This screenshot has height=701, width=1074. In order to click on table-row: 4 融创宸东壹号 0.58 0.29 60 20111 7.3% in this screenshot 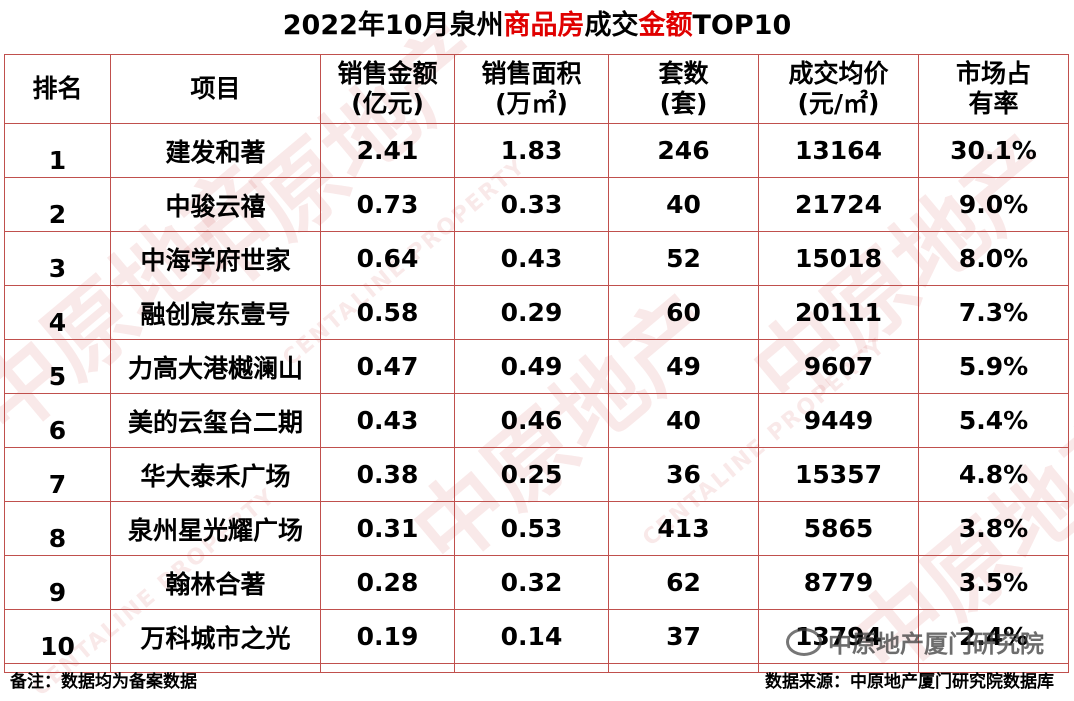, I will do `click(536, 312)`.